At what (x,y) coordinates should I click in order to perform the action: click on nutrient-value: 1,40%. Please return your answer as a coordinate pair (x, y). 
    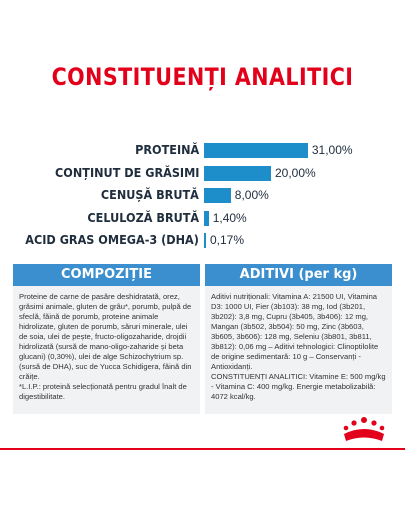
    Looking at the image, I should click on (229, 217).